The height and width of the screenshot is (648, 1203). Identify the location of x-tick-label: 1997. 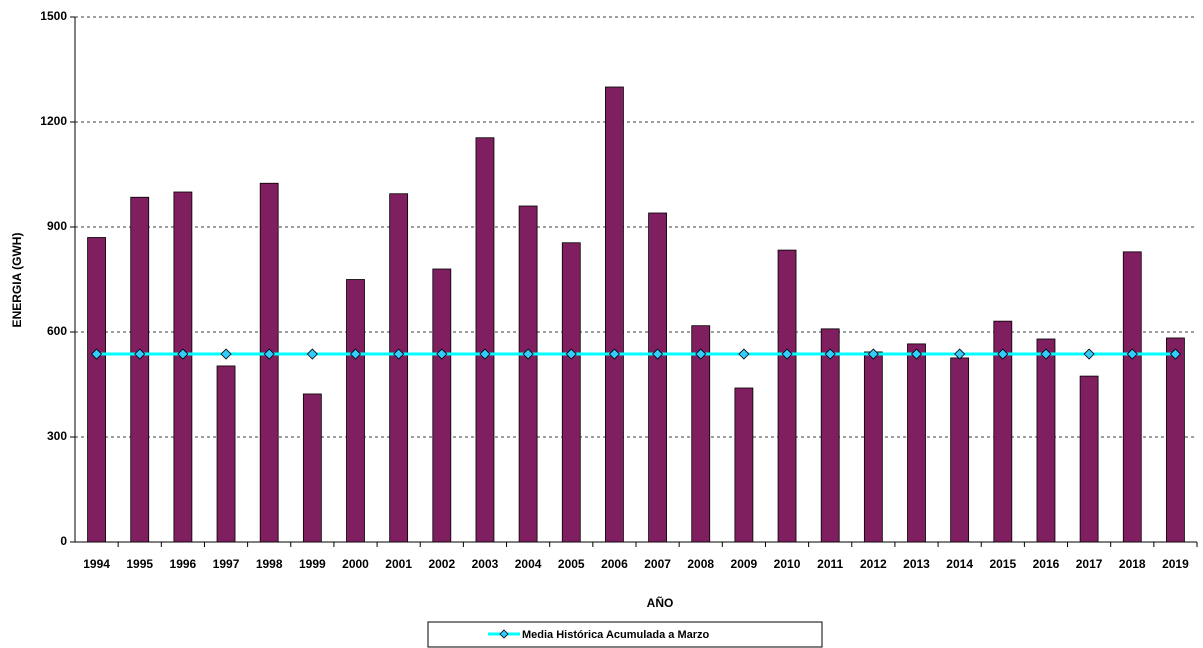
(226, 564).